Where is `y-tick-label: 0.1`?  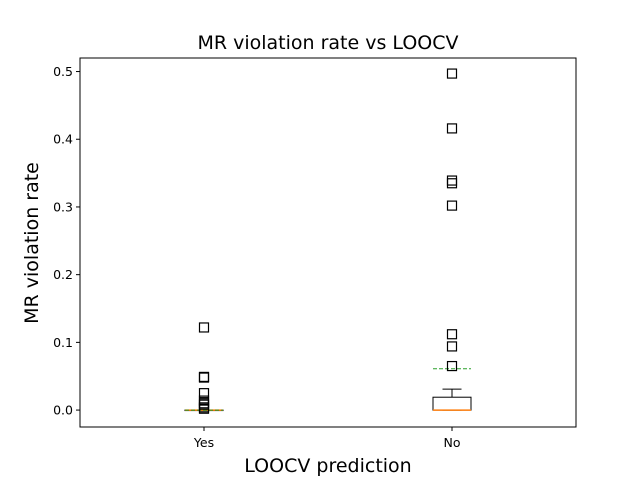
y-tick-label: 0.1 is located at coordinates (63, 342).